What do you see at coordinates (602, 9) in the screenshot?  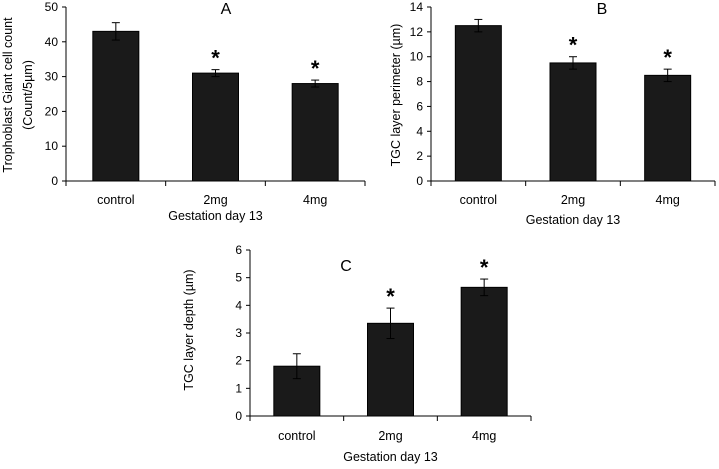 I see `panel-label: B` at bounding box center [602, 9].